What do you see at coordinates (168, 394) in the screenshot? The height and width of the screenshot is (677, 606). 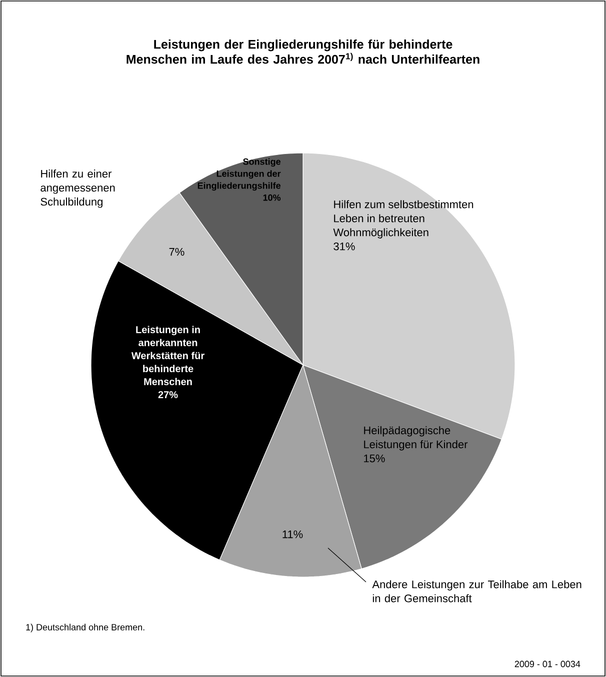 I see `data-label: 27%` at bounding box center [168, 394].